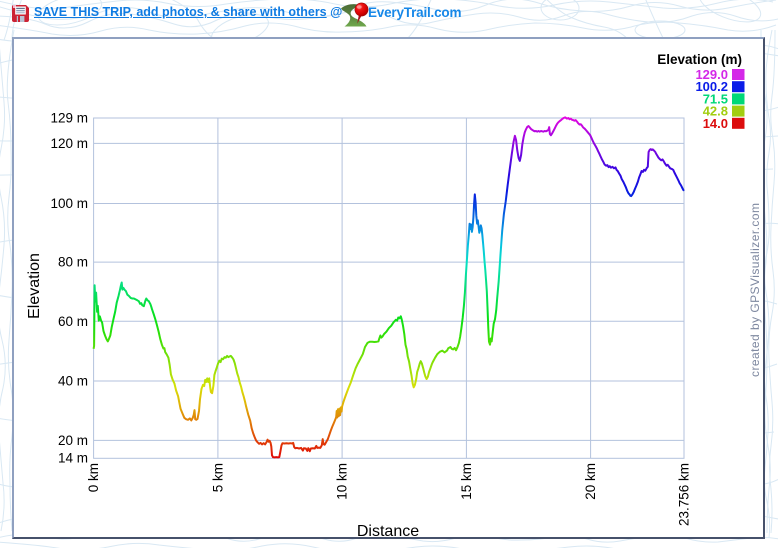 This screenshot has height=548, width=778. What do you see at coordinates (69, 203) in the screenshot?
I see `svg-text: 100 m` at bounding box center [69, 203].